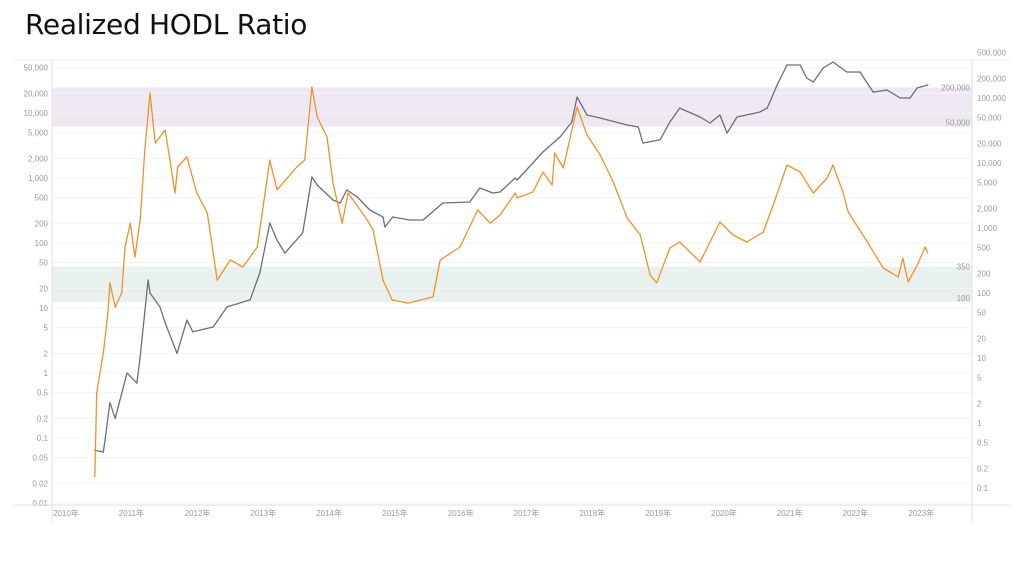 Image resolution: width=1024 pixels, height=576 pixels. What do you see at coordinates (983, 468) in the screenshot?
I see `right-axis-tick-label: 0.2` at bounding box center [983, 468].